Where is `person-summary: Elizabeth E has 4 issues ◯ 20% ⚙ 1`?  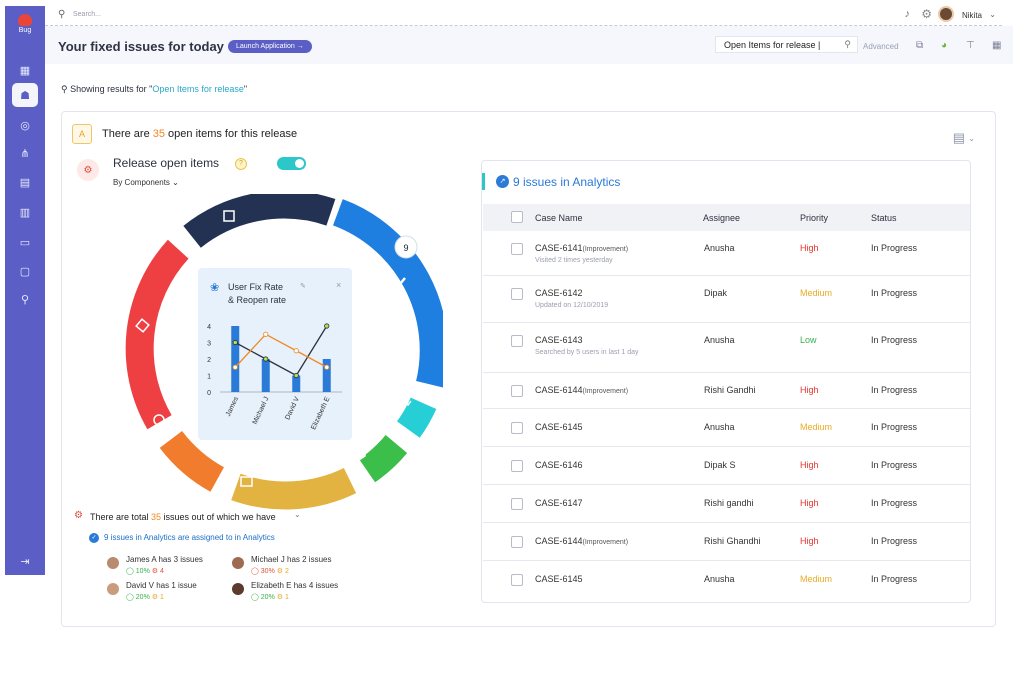
person-summary: Elizabeth E has 4 issues ◯ 20% ⚙ 1 is located at coordinates (302, 594).